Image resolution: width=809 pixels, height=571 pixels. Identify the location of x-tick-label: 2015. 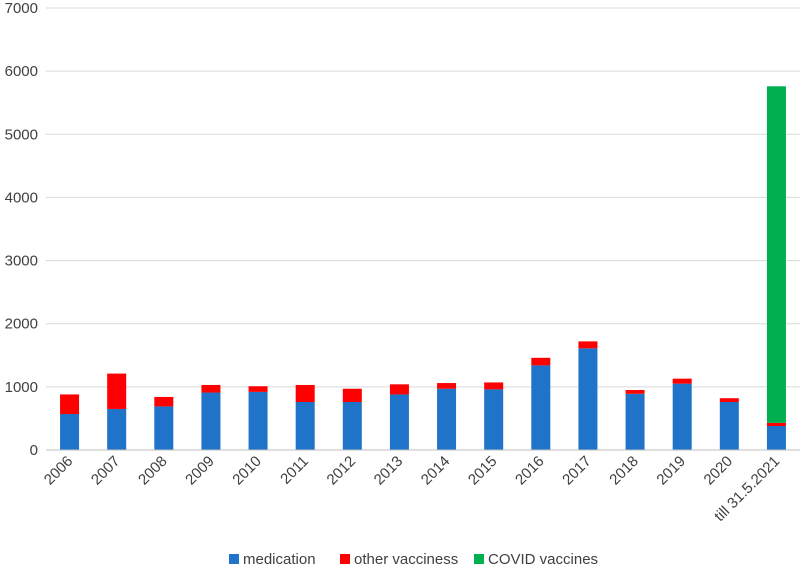
(483, 471).